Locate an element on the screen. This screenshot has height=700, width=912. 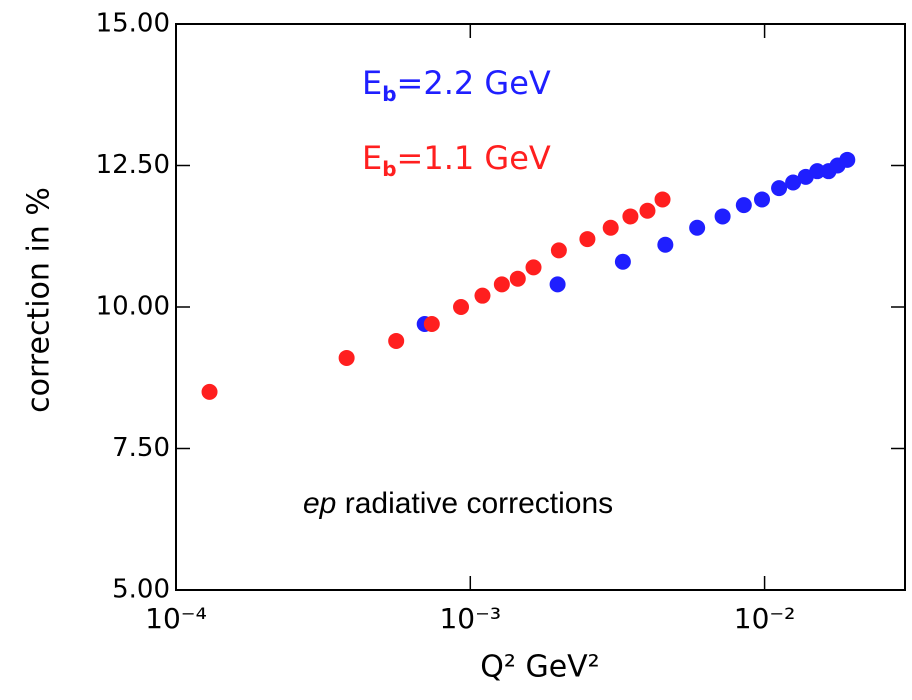
legend-entry: Eb=2.2 GeV is located at coordinates (456, 85).